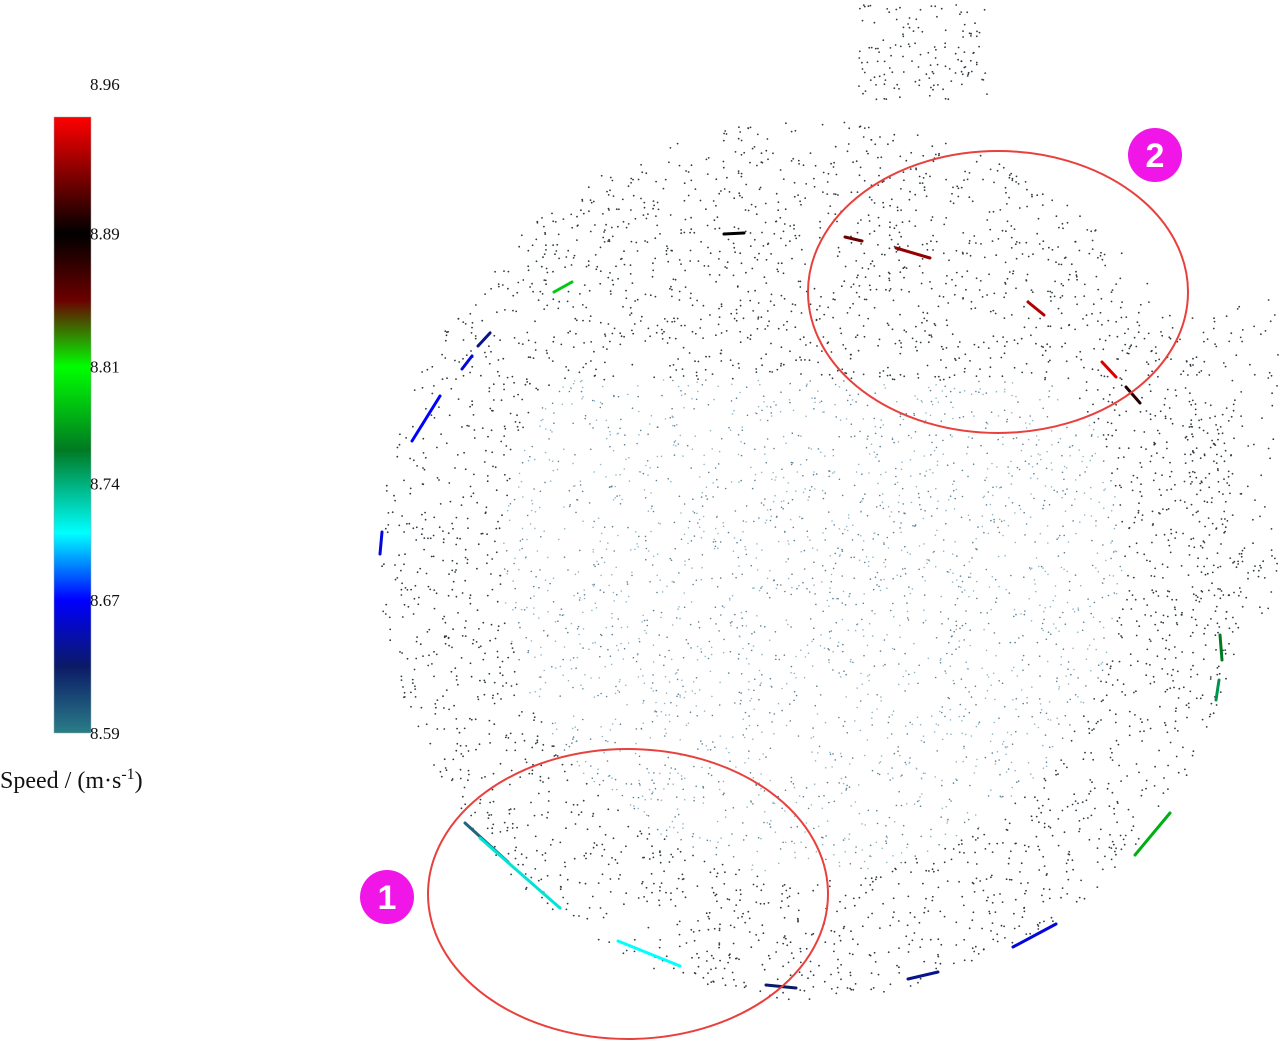 The height and width of the screenshot is (1043, 1280). I want to click on unit-main: Speed / (m·s, so click(60, 781).